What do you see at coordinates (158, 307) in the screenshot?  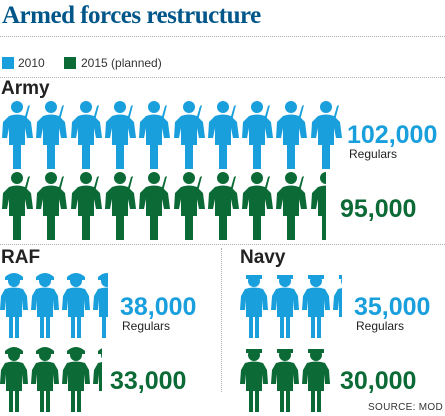 I see `raf-2010-value: 38,000` at bounding box center [158, 307].